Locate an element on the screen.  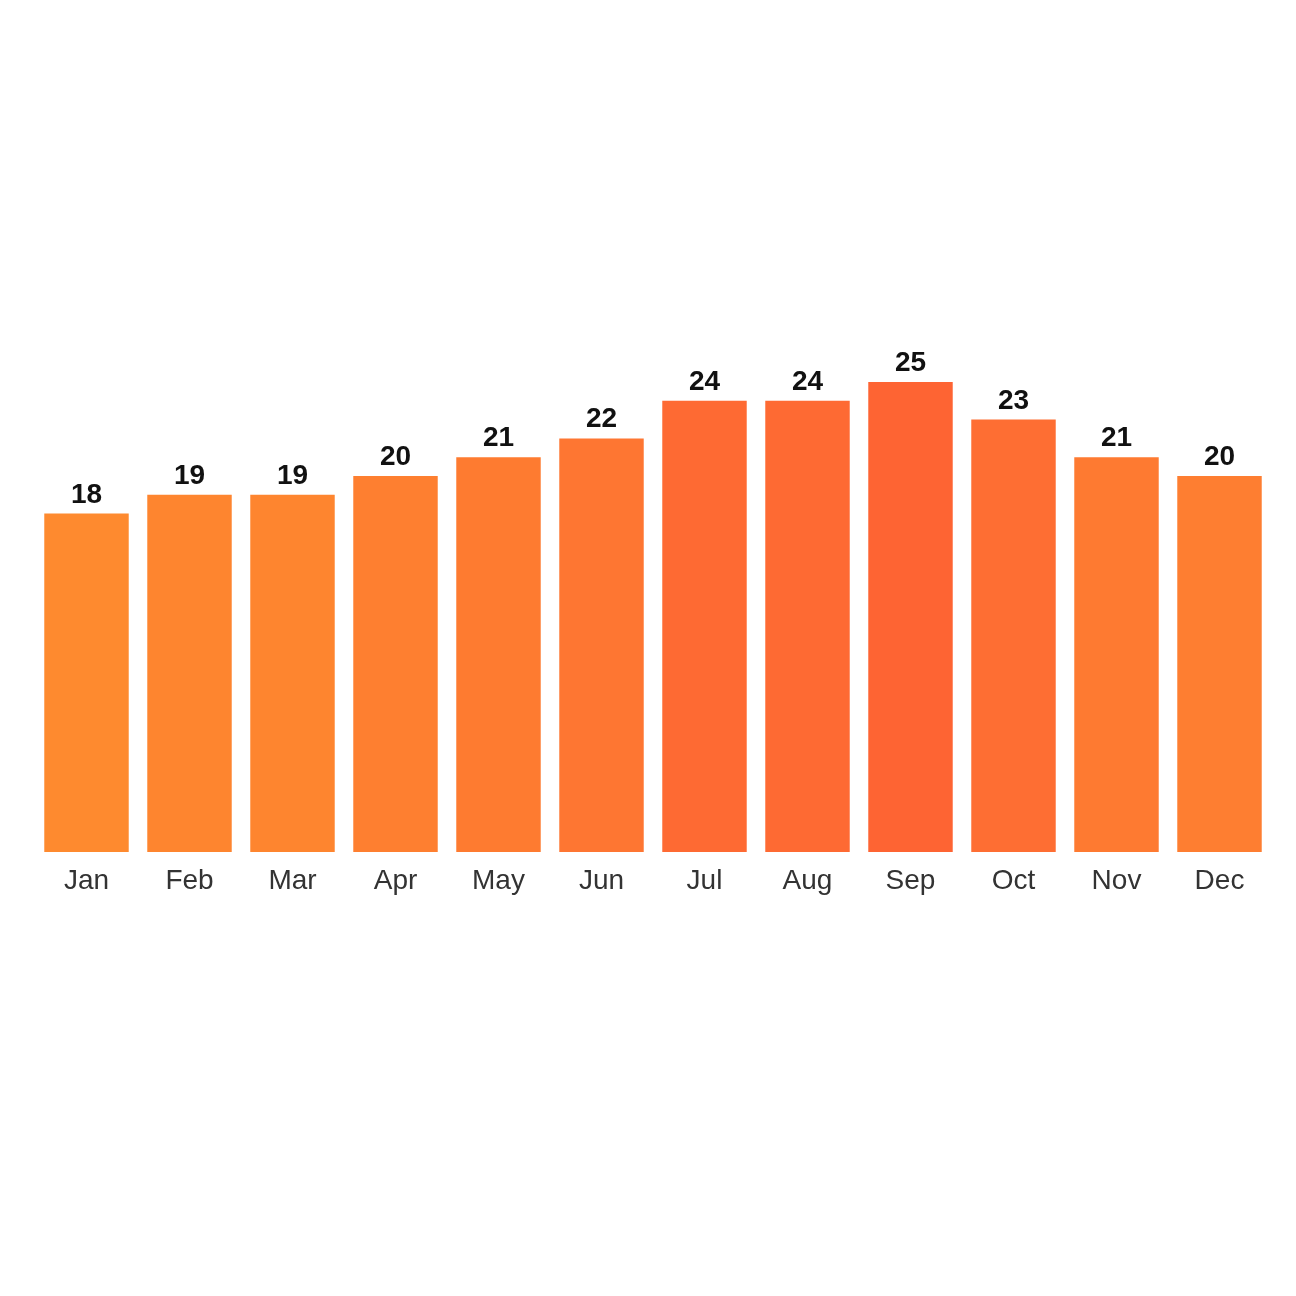
x-tick-label: Dec is located at coordinates (1219, 879).